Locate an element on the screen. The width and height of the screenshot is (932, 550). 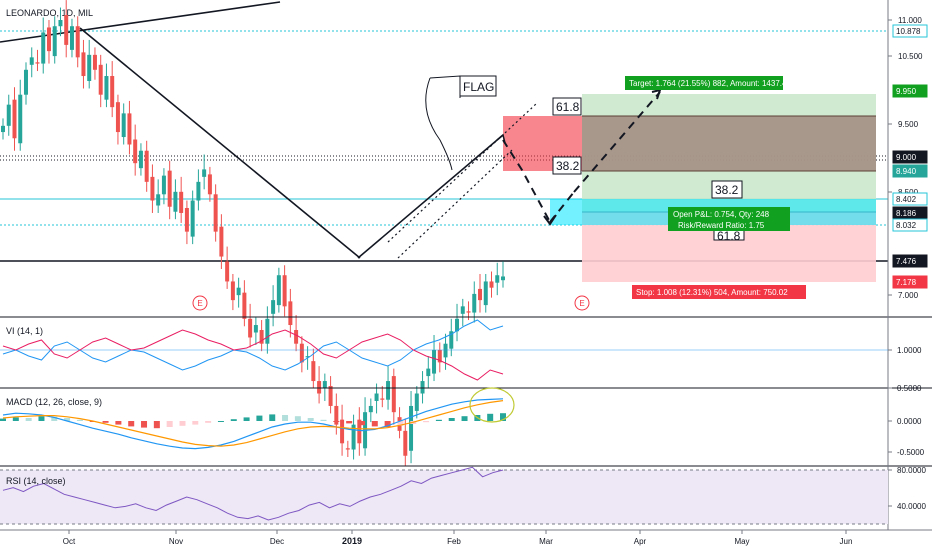
vi-pane: VI (14, 1) is located at coordinates (444, 350).